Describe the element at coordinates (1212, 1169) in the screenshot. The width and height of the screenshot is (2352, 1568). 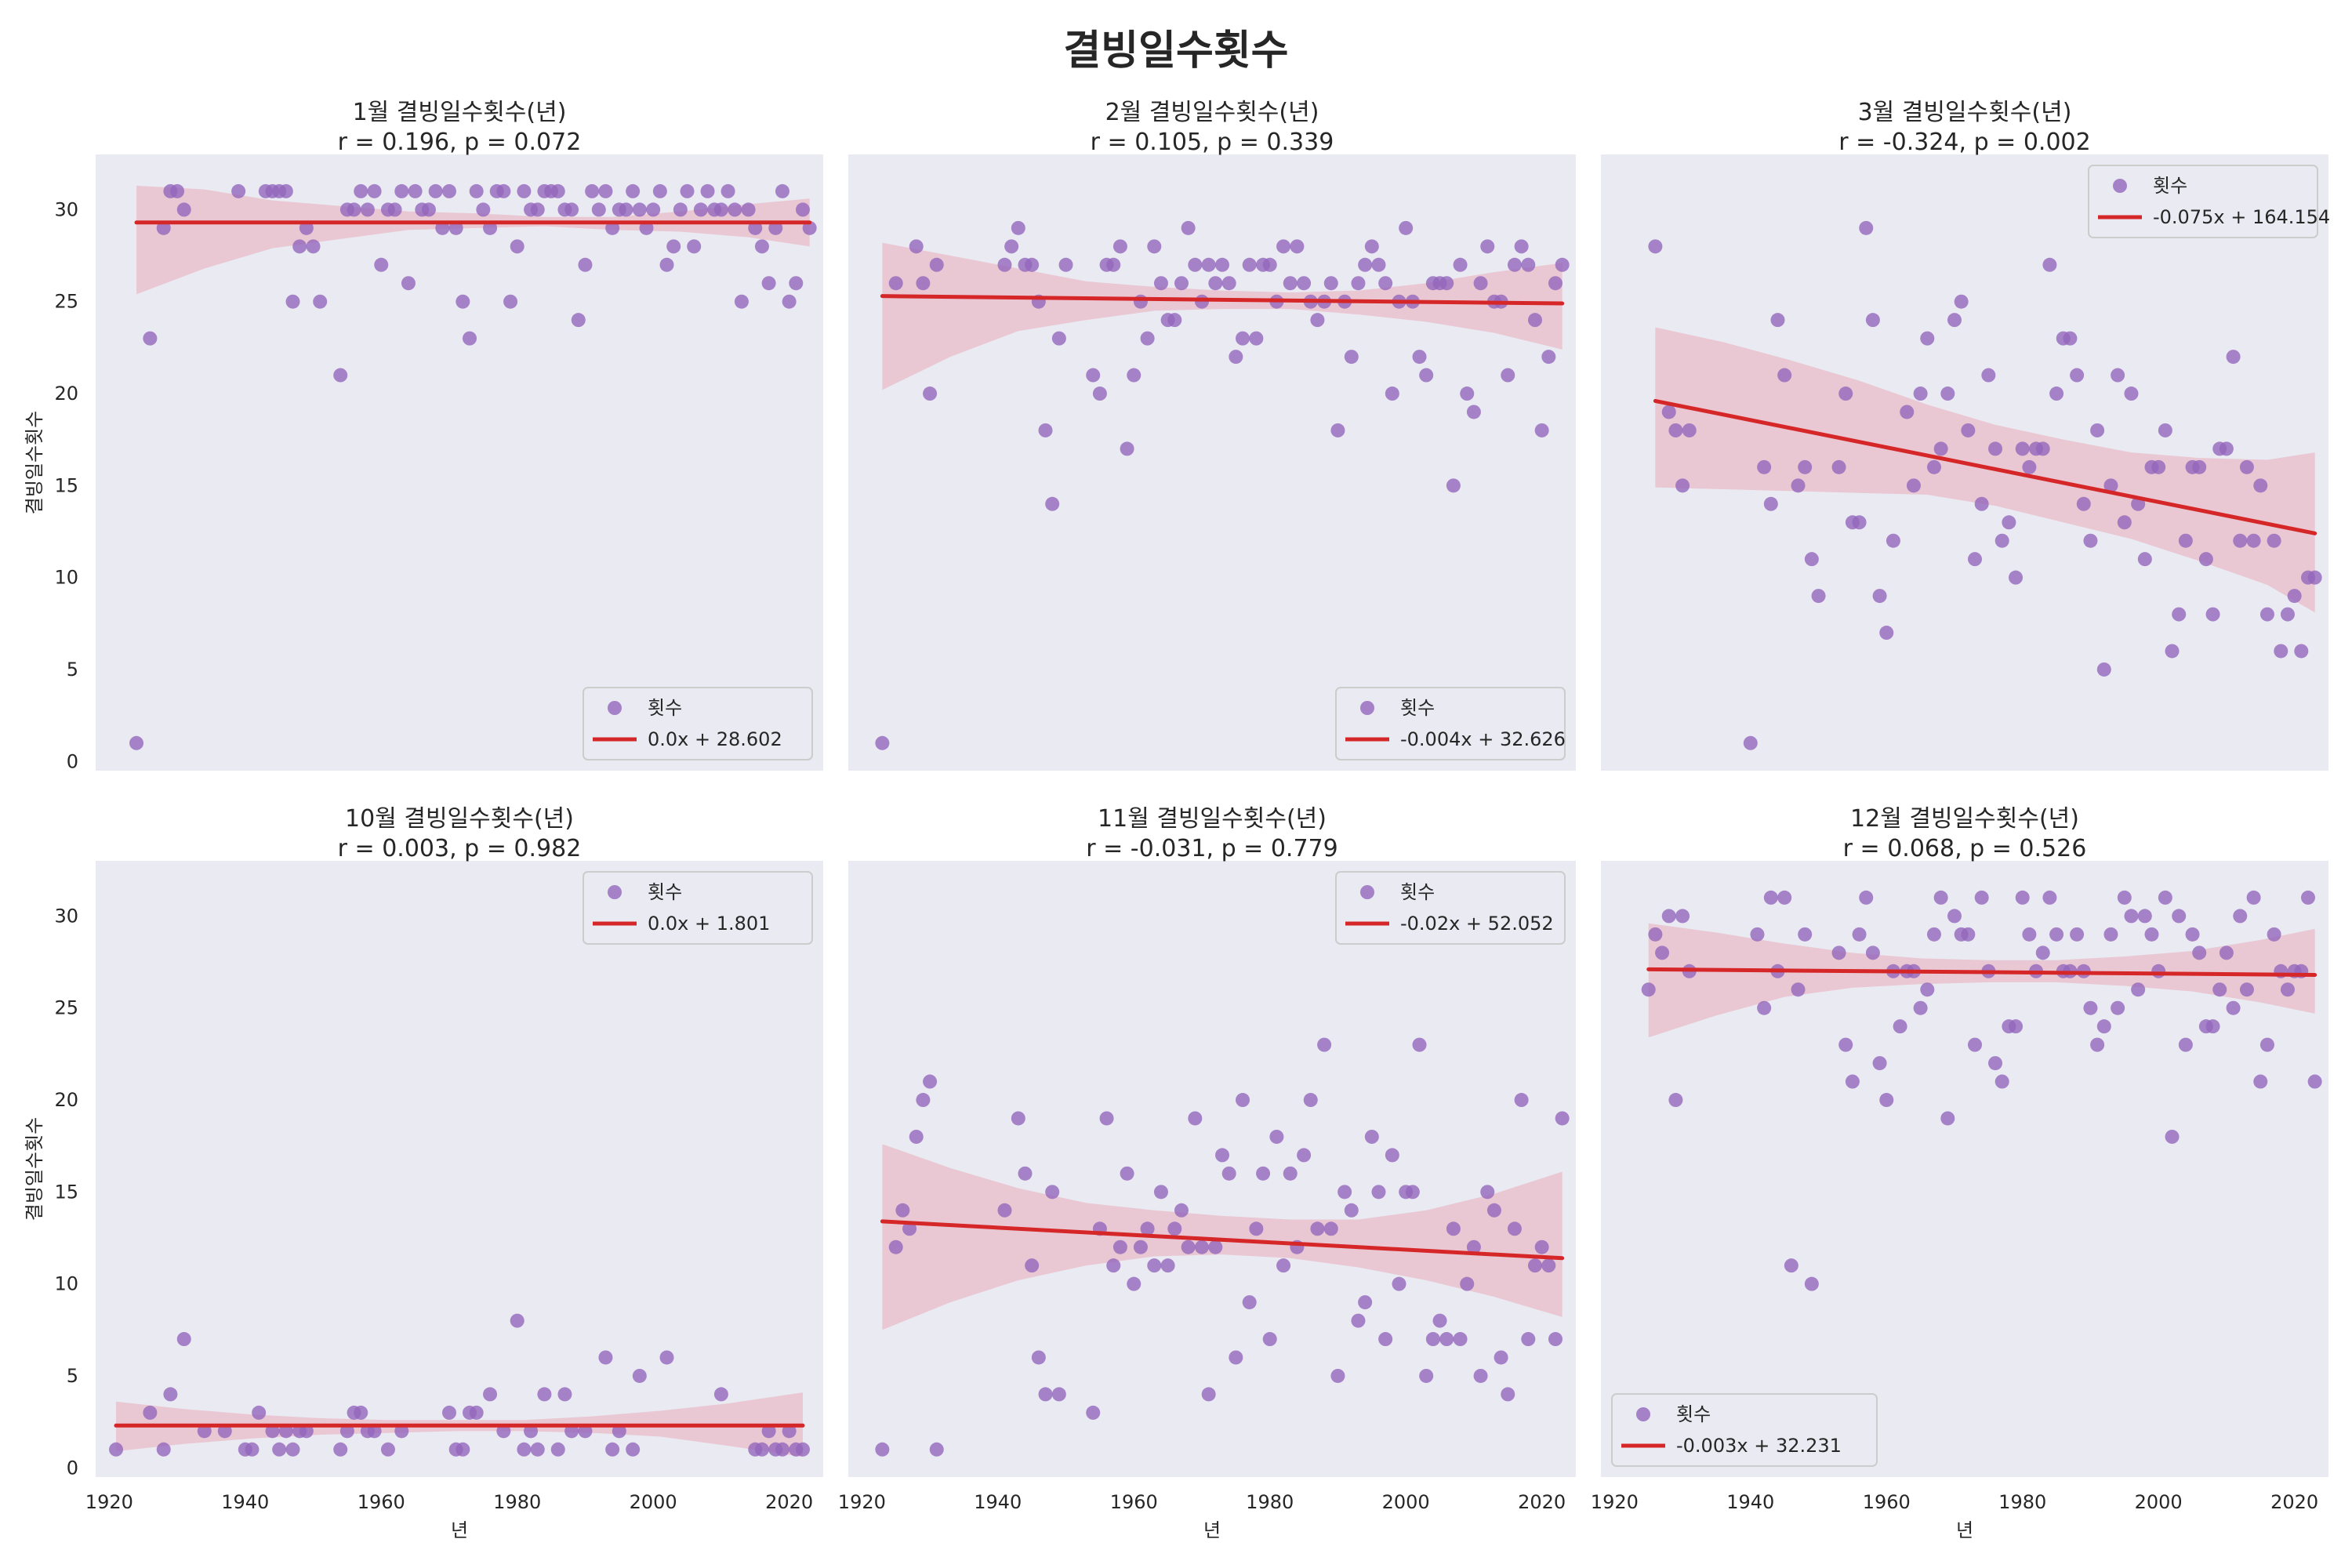
I see `plot-area` at that location.